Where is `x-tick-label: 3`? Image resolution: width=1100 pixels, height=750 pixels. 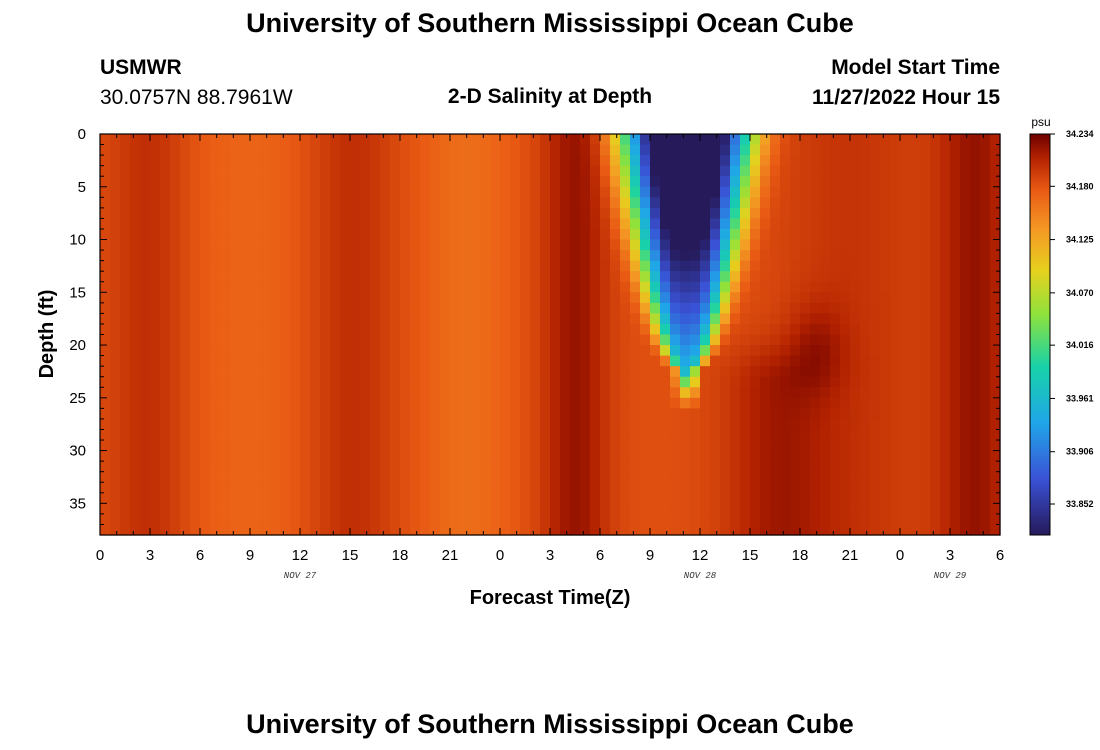 x-tick-label: 3 is located at coordinates (150, 555).